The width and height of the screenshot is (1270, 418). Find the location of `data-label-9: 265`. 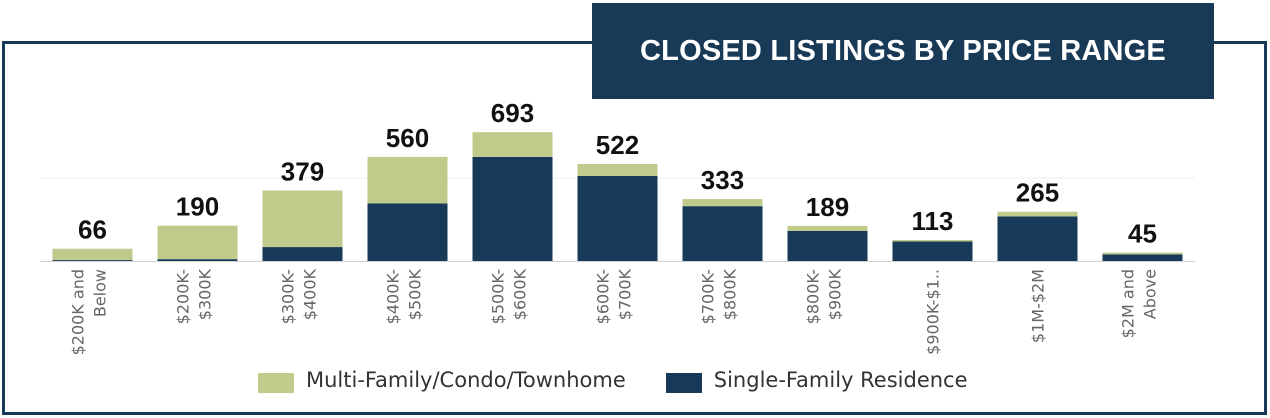

data-label-9: 265 is located at coordinates (1037, 193).